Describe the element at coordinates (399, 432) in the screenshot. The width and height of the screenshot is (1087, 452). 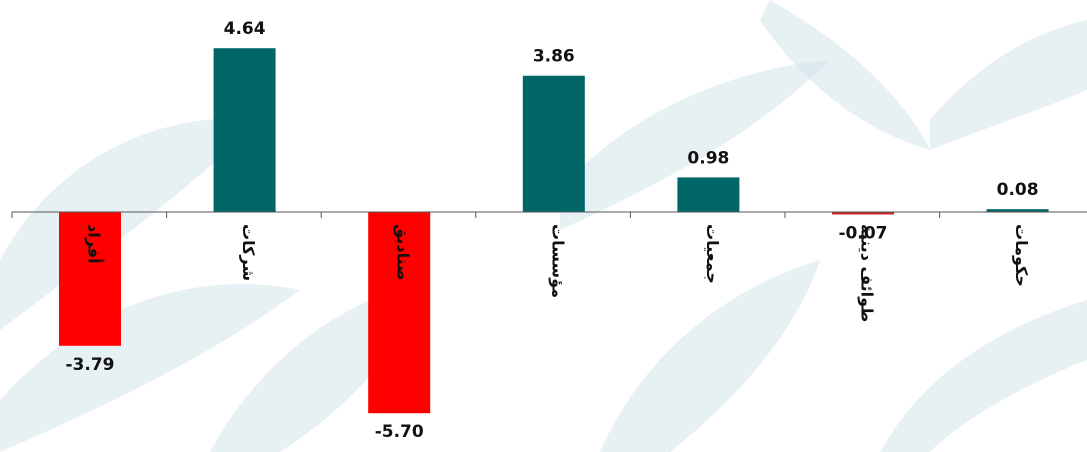
I see `data-label: -5.70` at that location.